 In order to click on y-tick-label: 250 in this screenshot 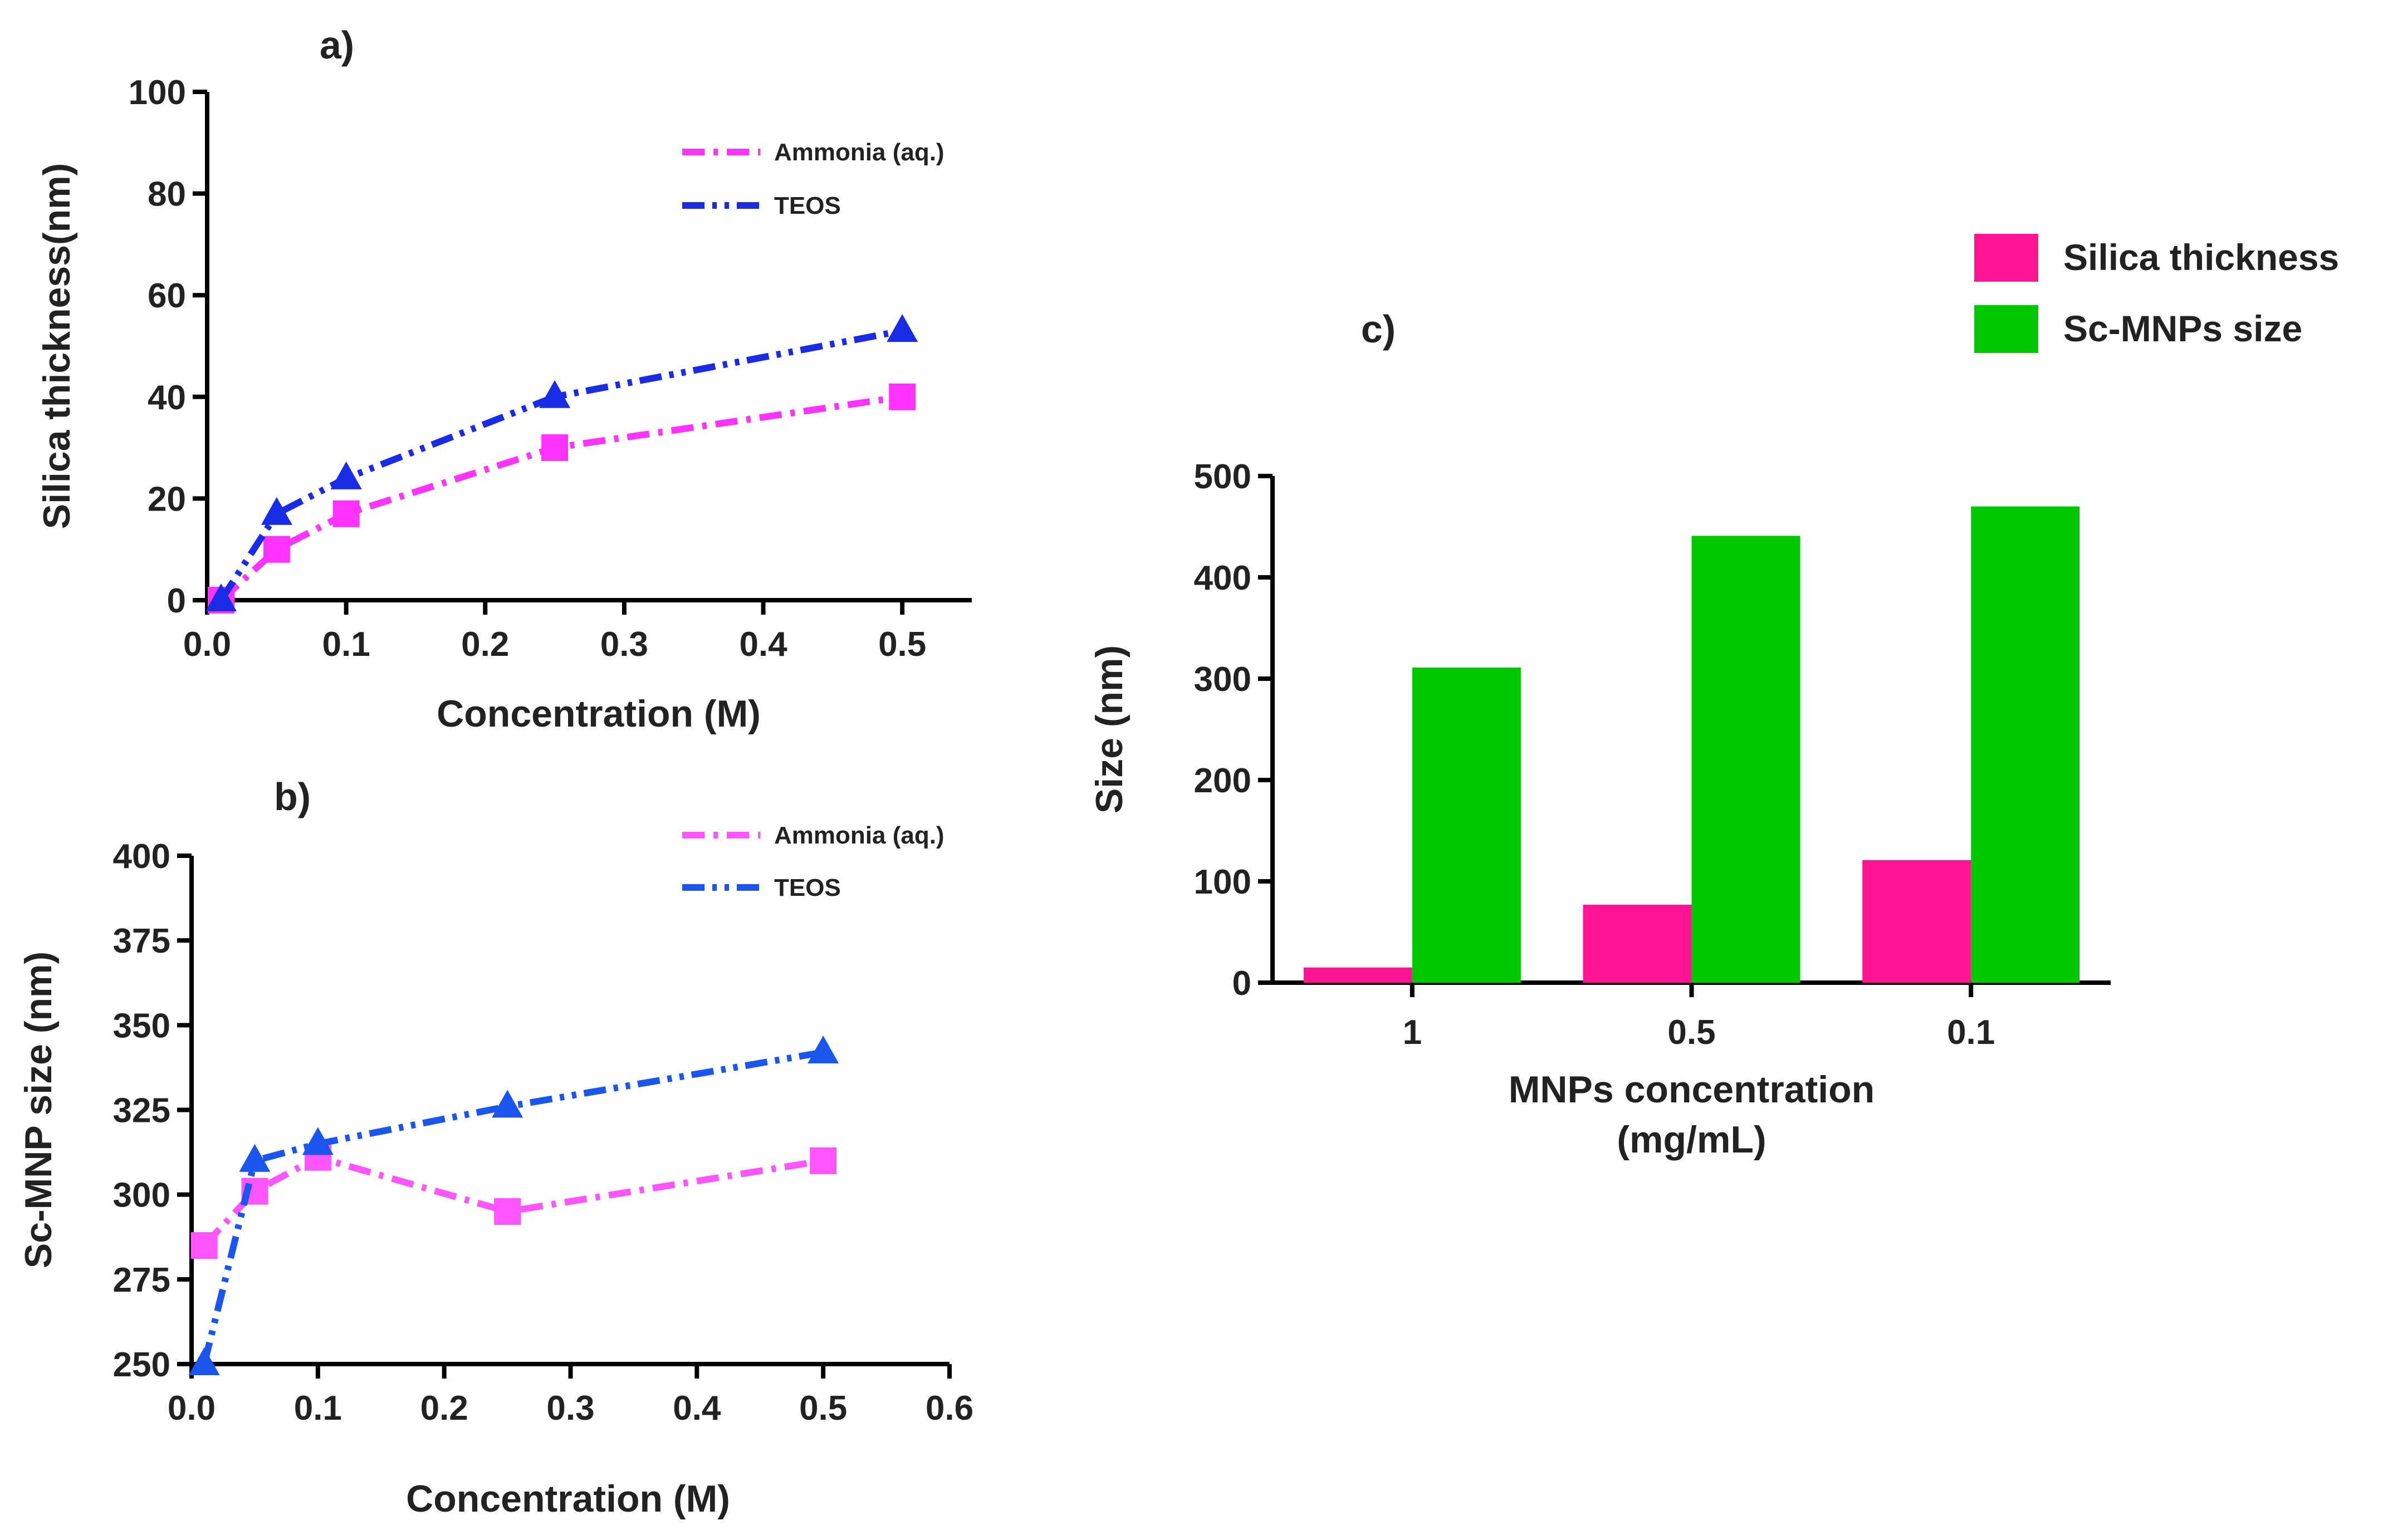, I will do `click(141, 1365)`.